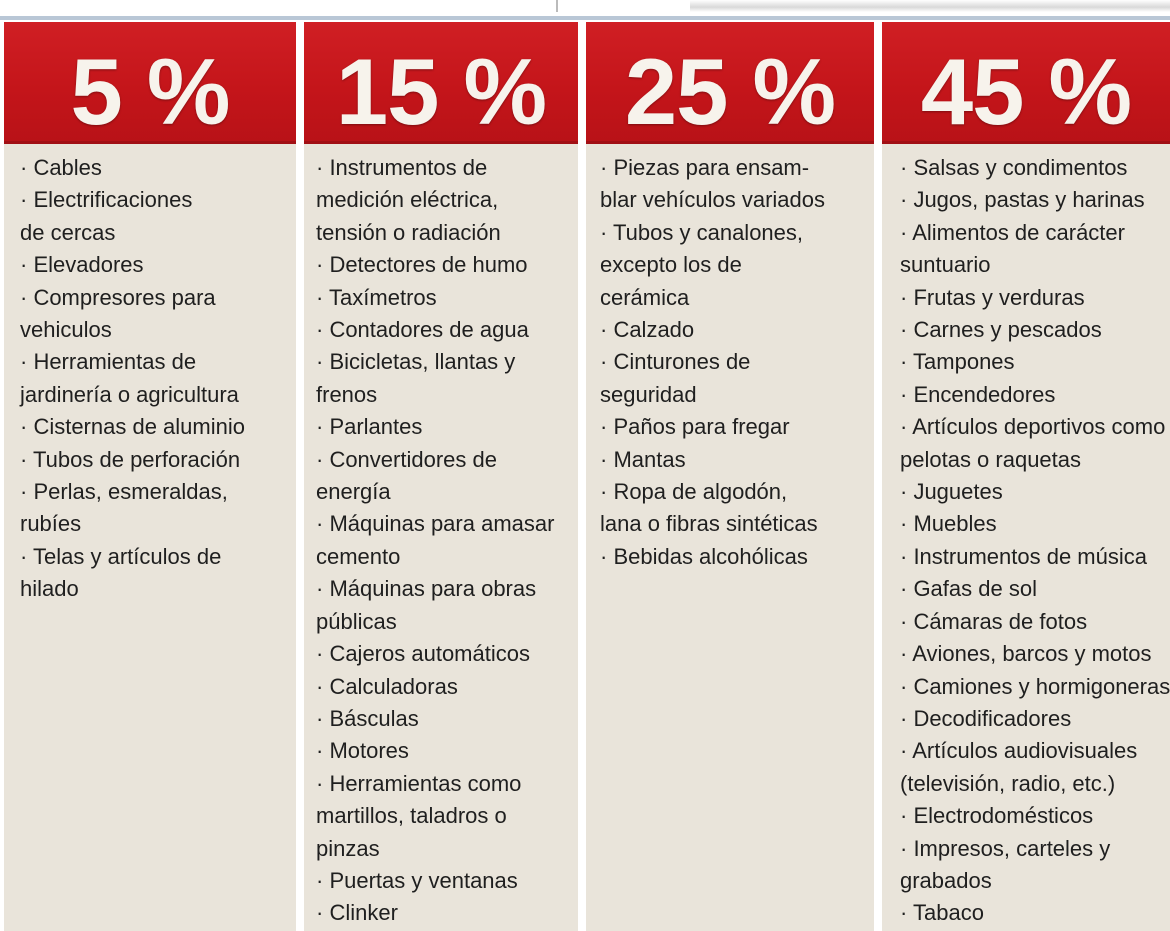 Image resolution: width=1170 pixels, height=931 pixels. I want to click on list-item: · Compresores para vehiculos, so click(158, 314).